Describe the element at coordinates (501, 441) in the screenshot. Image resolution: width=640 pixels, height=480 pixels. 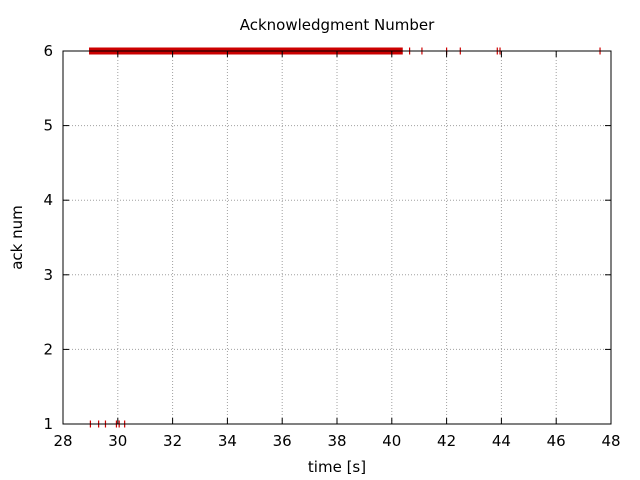
I see `x-tick-label: 44` at that location.